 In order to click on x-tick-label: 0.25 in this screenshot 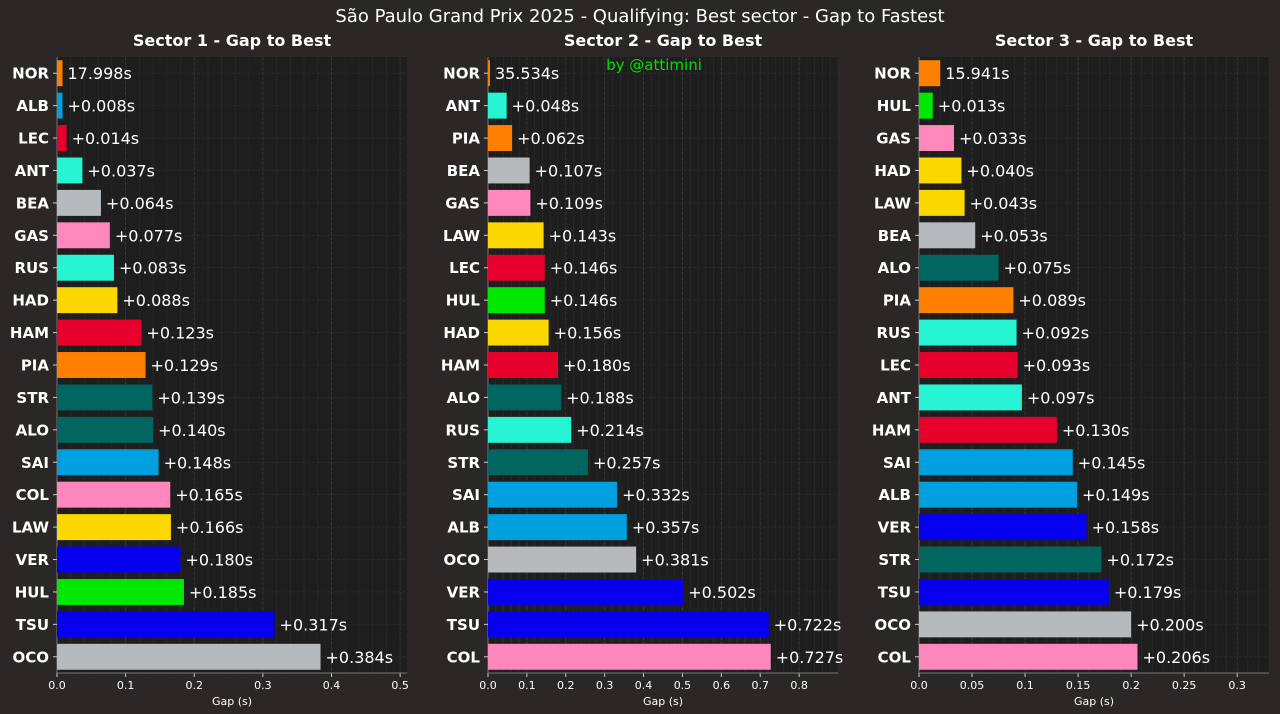, I will do `click(1184, 685)`.